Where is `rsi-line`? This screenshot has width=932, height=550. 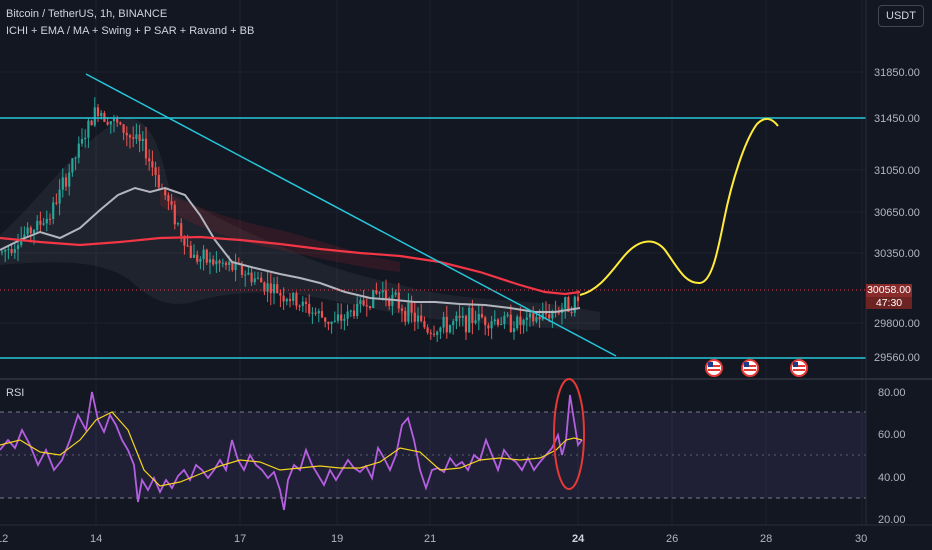 rsi-line is located at coordinates (291, 451).